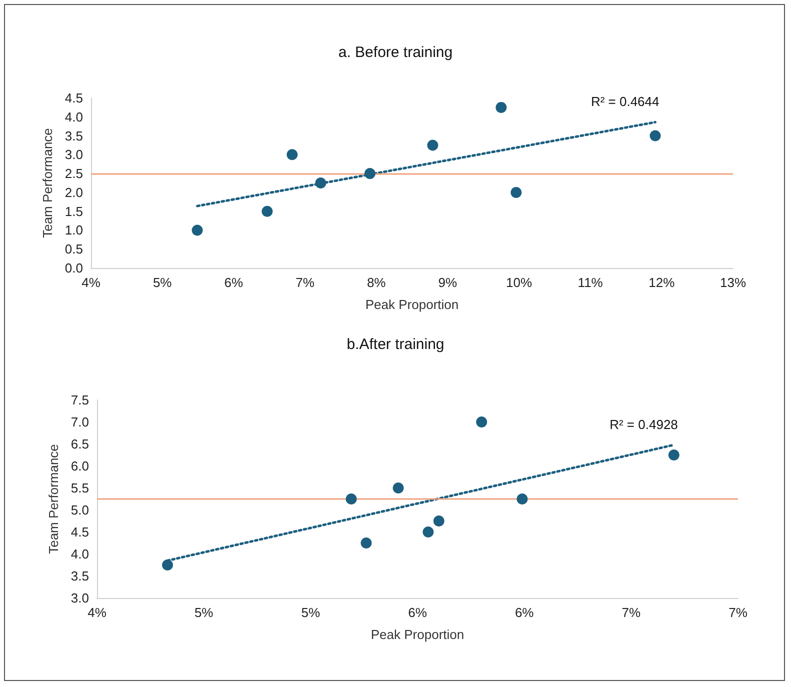 This screenshot has height=687, width=791. What do you see at coordinates (395, 52) in the screenshot?
I see `chart-title: a. Before training` at bounding box center [395, 52].